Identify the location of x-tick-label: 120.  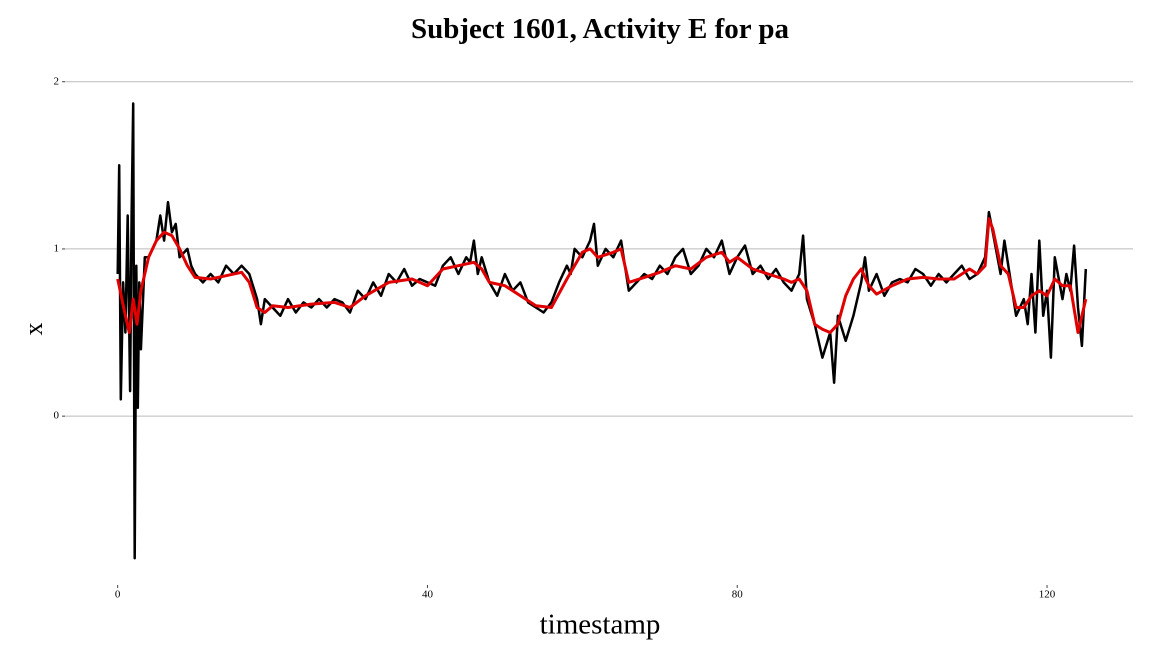
(1047, 595).